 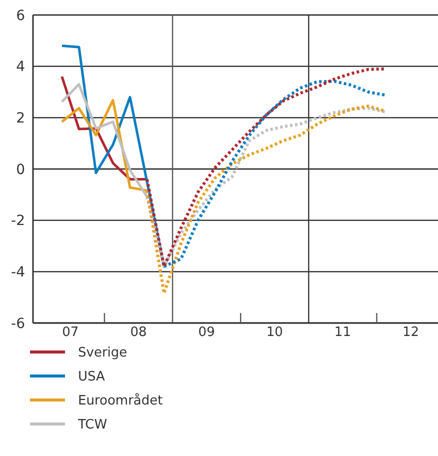 What do you see at coordinates (18, 272) in the screenshot?
I see `y-tick-label: -4` at bounding box center [18, 272].